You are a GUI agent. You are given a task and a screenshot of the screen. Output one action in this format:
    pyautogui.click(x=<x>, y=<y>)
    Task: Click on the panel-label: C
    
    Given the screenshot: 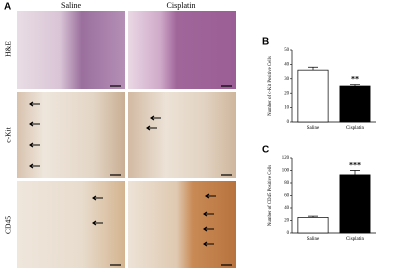 What is the action you would take?
    pyautogui.click(x=265, y=150)
    